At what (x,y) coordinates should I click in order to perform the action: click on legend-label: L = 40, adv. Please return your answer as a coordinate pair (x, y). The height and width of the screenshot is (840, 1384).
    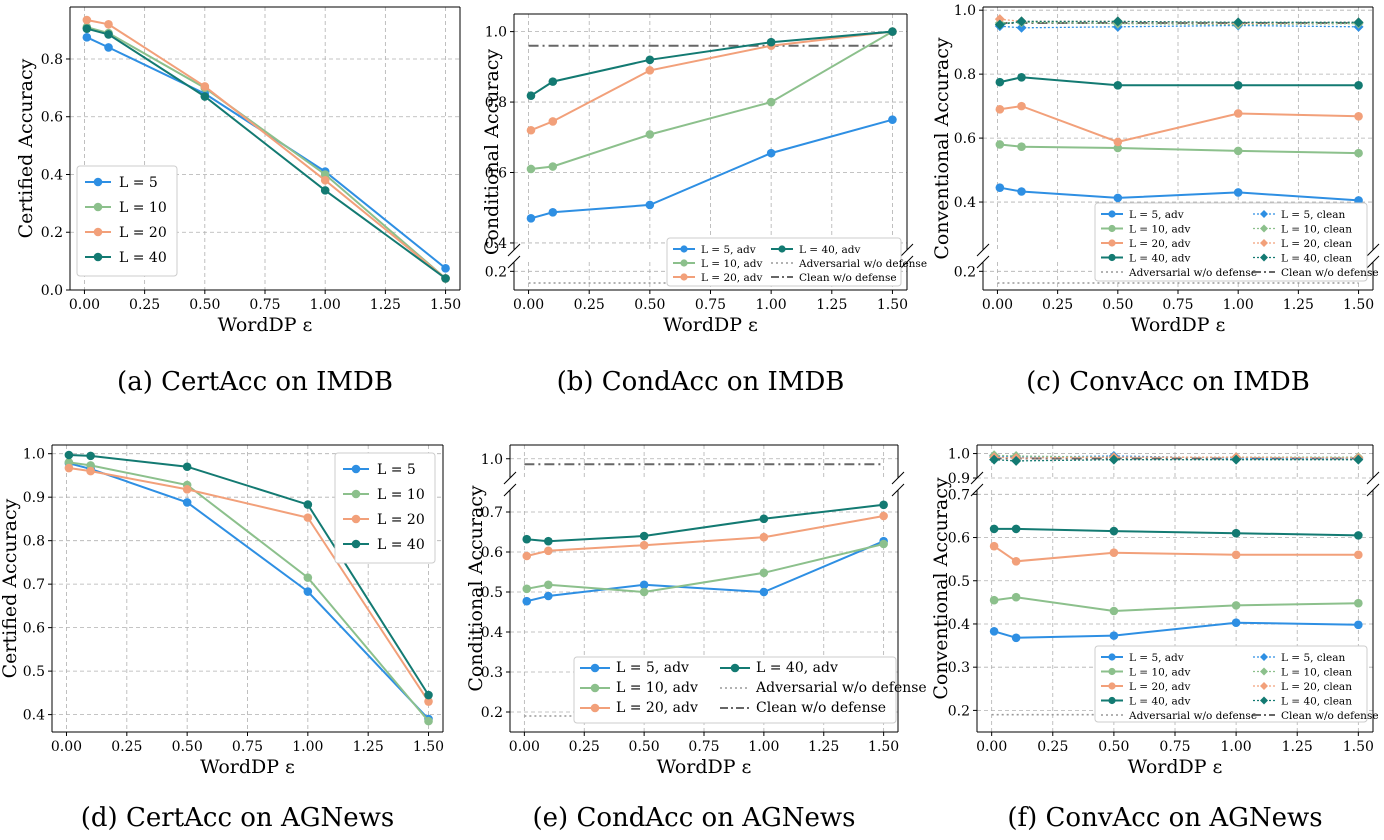
    Looking at the image, I should click on (829, 250).